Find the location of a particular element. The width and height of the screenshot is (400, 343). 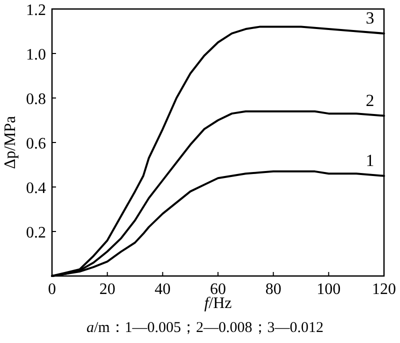

y-tick-label: 0.2 is located at coordinates (36, 233).